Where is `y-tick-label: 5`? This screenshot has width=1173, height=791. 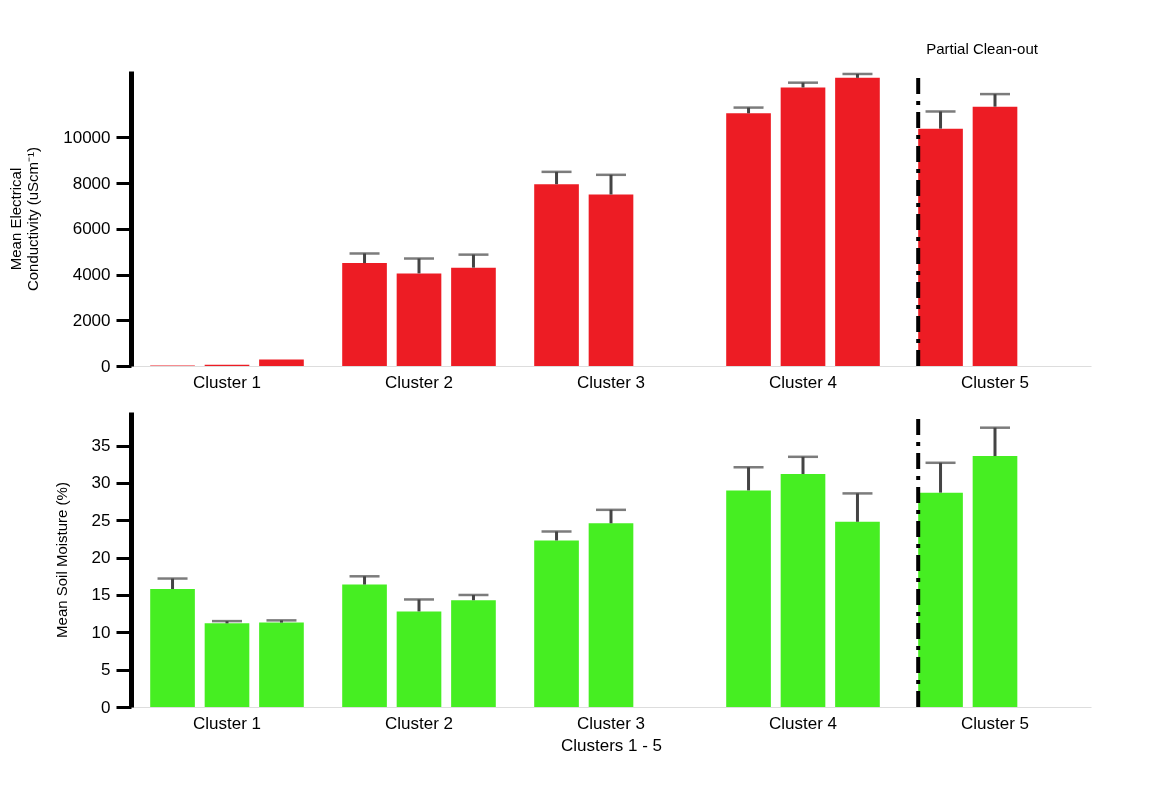 y-tick-label: 5 is located at coordinates (106, 670).